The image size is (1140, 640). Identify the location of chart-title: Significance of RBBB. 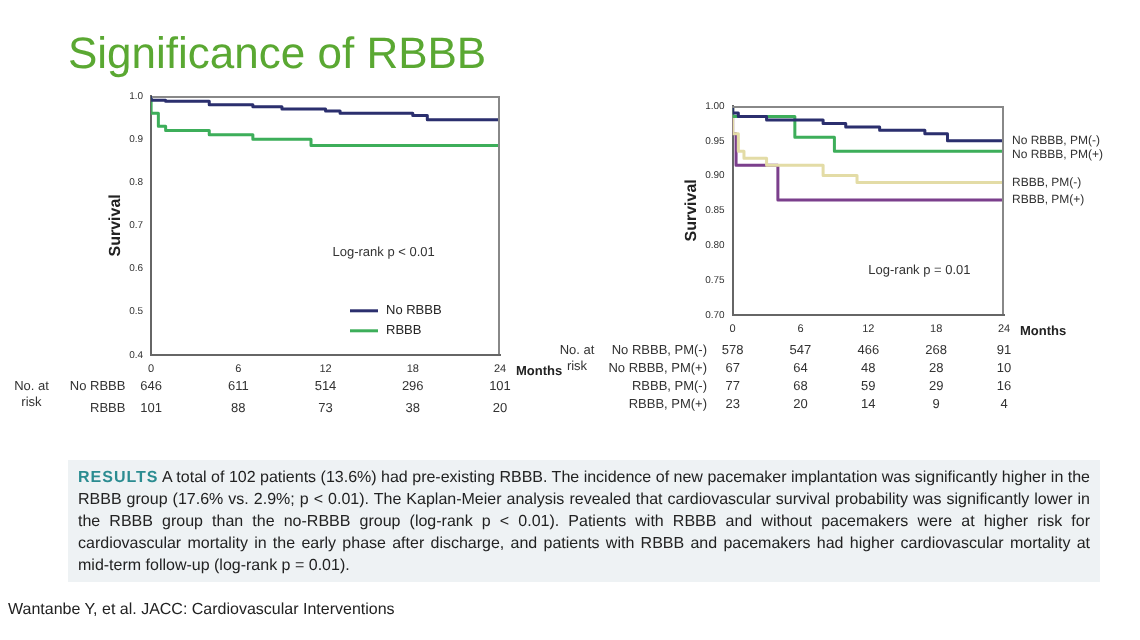
(277, 54).